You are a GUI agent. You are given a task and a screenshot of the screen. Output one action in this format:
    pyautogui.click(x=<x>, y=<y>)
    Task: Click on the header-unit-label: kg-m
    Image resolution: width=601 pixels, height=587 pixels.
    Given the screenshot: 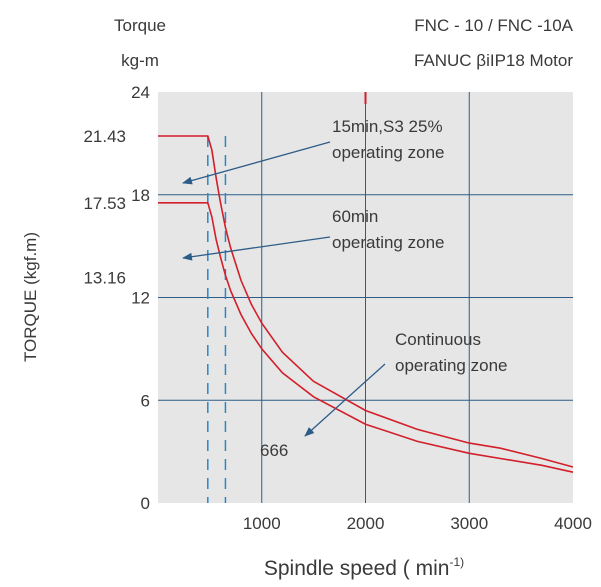 What is the action you would take?
    pyautogui.click(x=140, y=60)
    